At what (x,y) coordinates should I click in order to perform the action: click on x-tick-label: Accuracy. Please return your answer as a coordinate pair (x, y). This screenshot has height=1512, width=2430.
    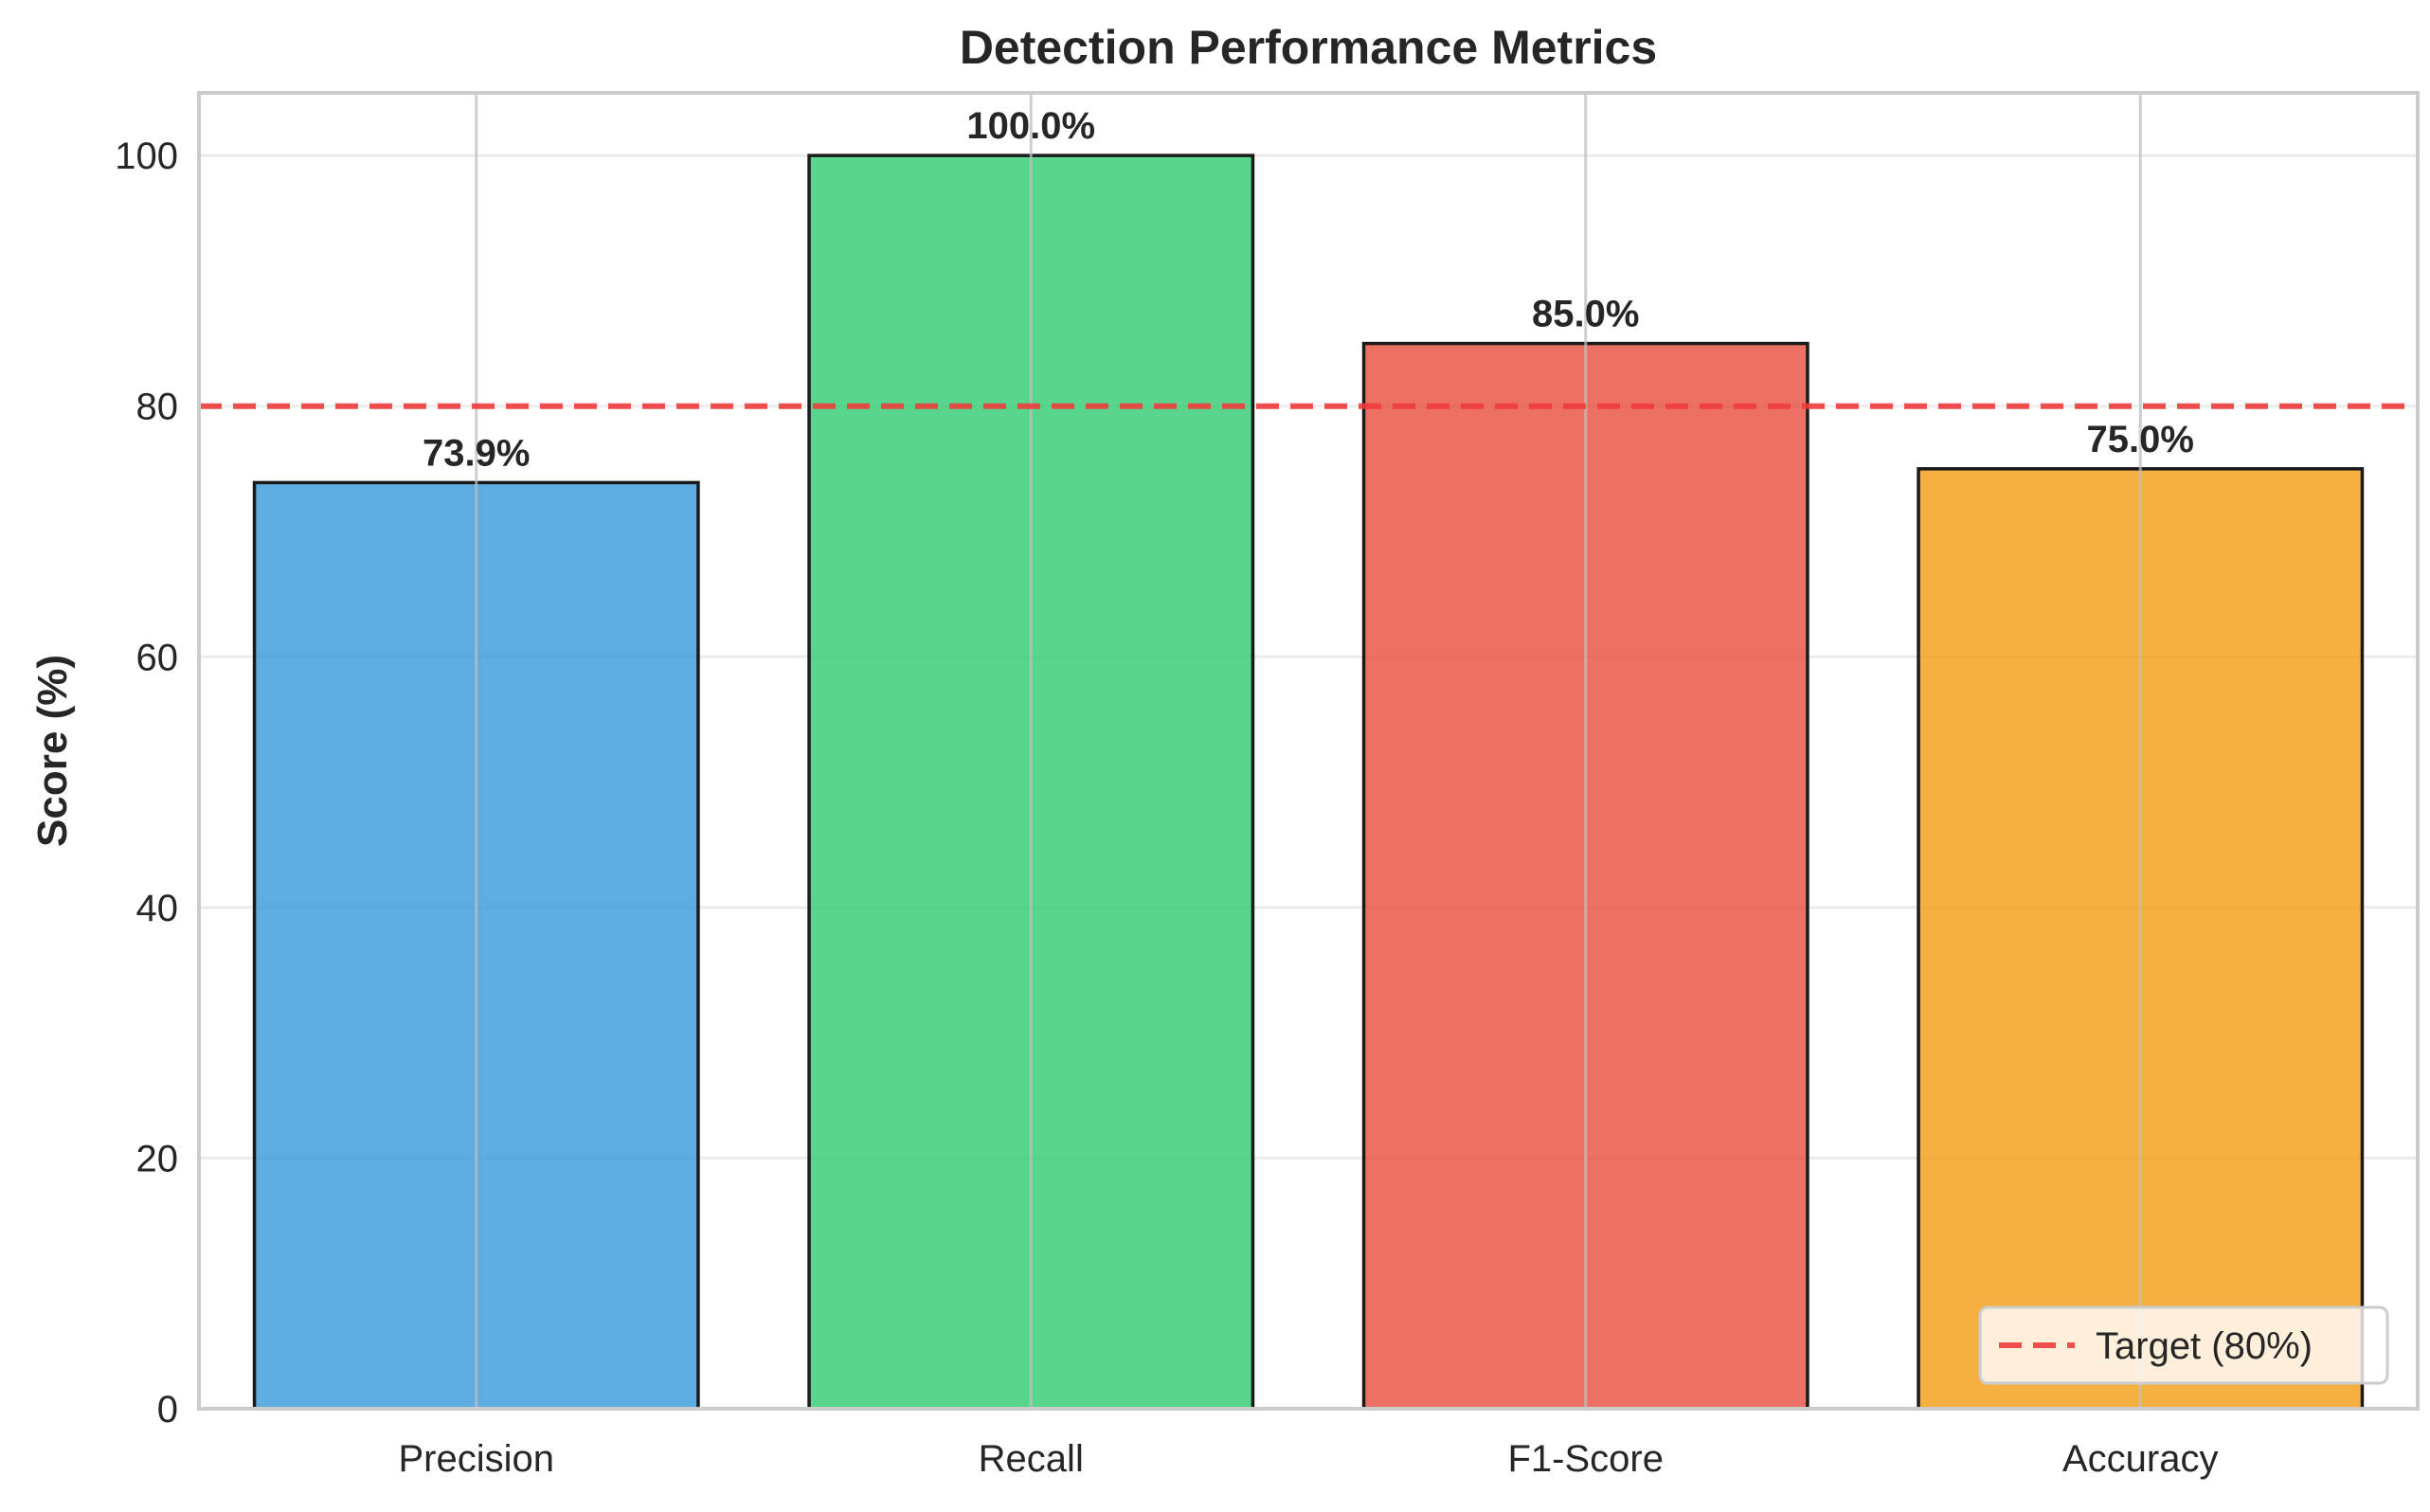
    Looking at the image, I should click on (2140, 1459).